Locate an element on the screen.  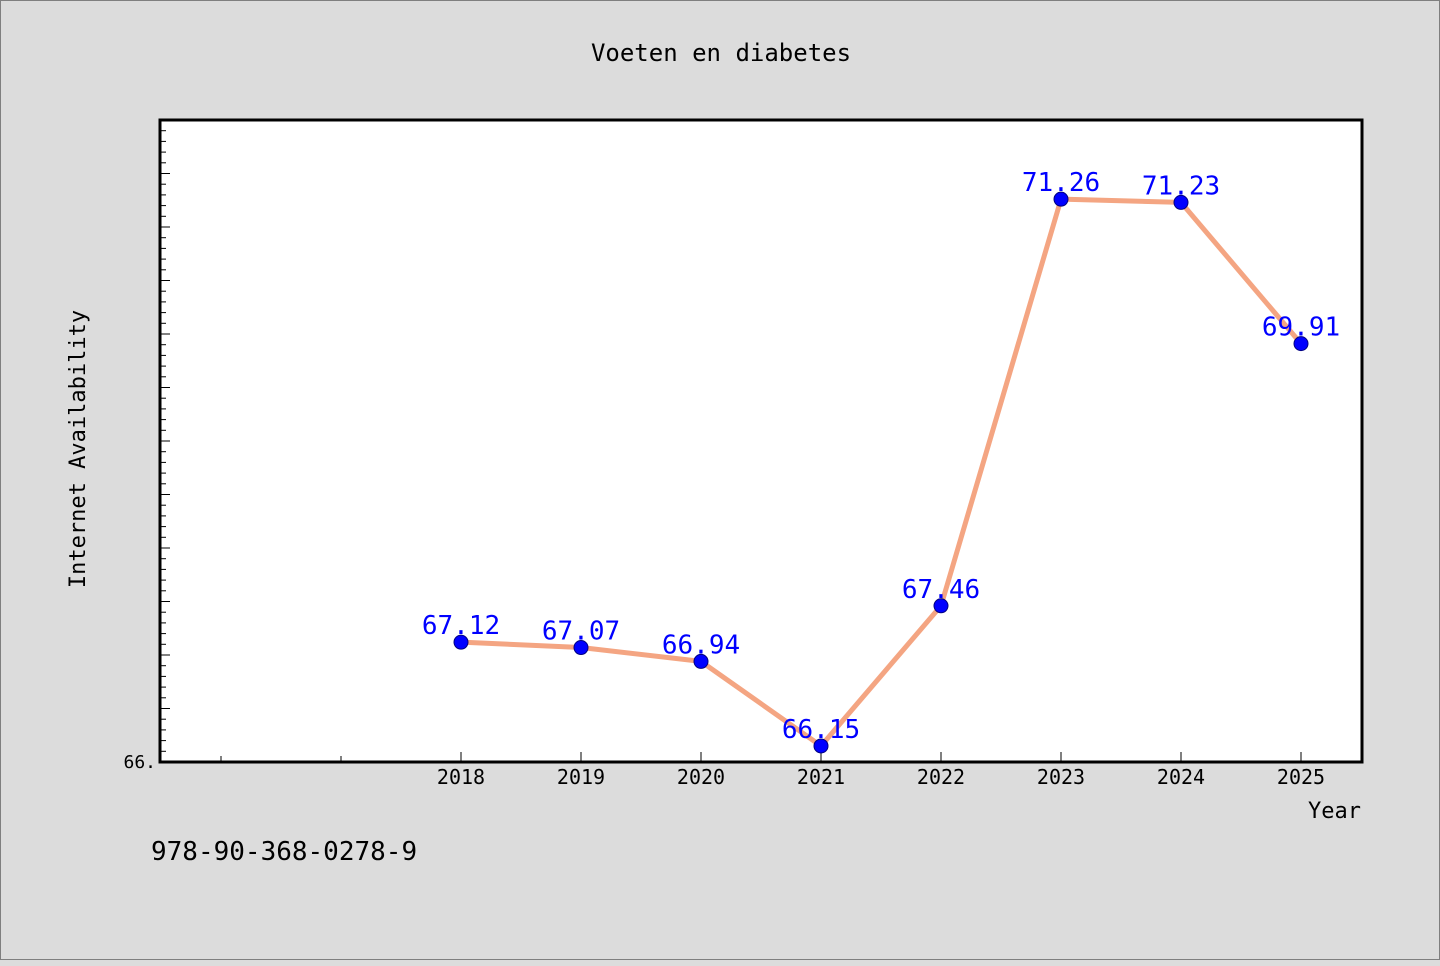
x-tick-label: 2023 is located at coordinates (1061, 777).